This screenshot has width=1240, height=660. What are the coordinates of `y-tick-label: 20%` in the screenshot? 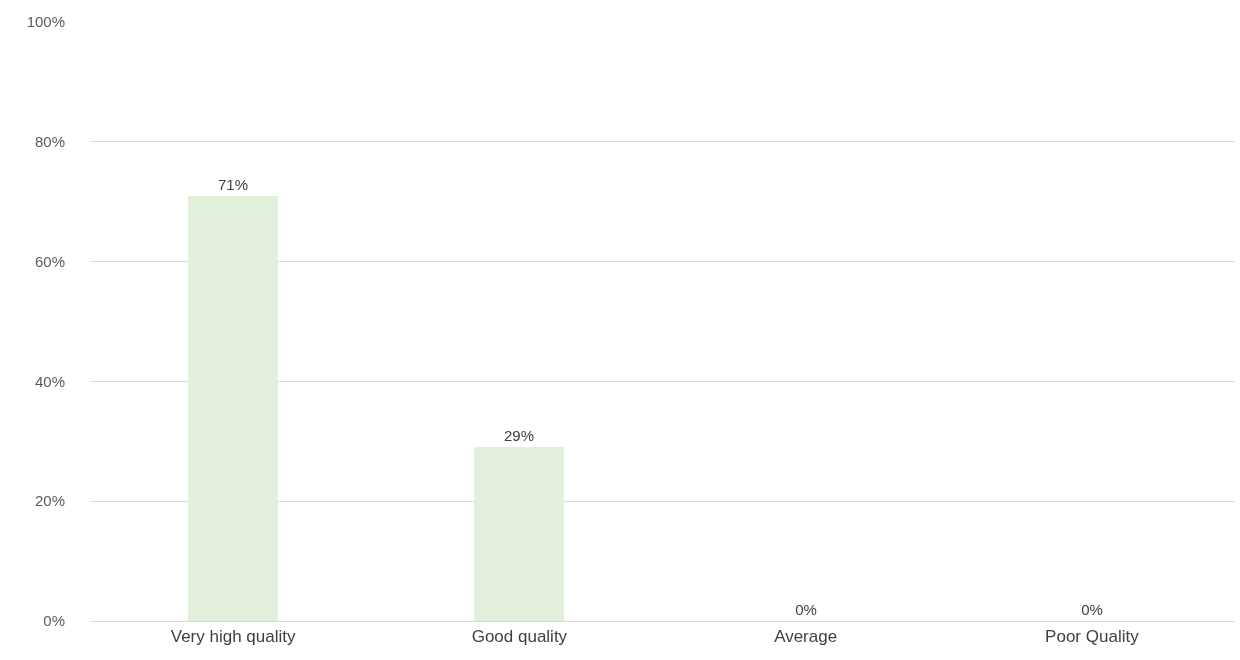 It's located at (49, 501).